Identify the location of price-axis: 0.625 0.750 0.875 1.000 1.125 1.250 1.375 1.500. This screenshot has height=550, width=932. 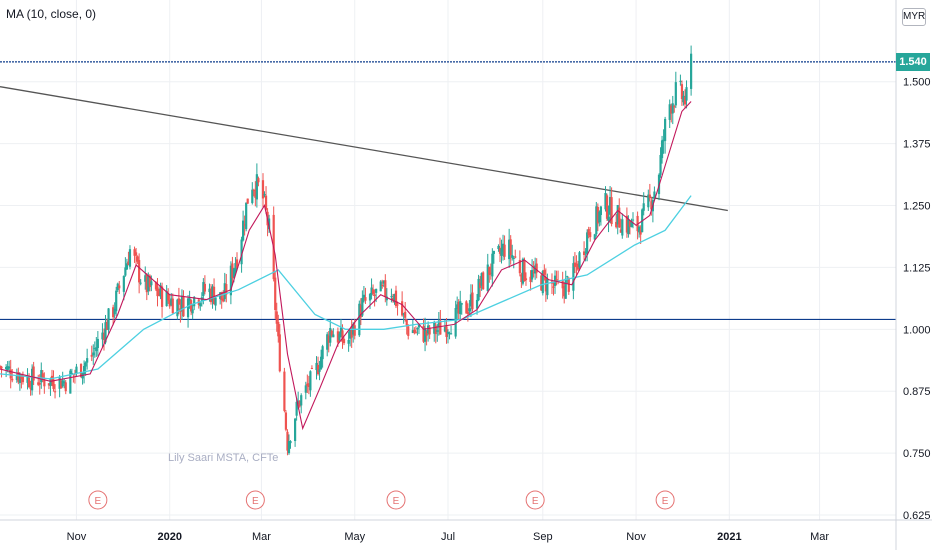
(913, 275).